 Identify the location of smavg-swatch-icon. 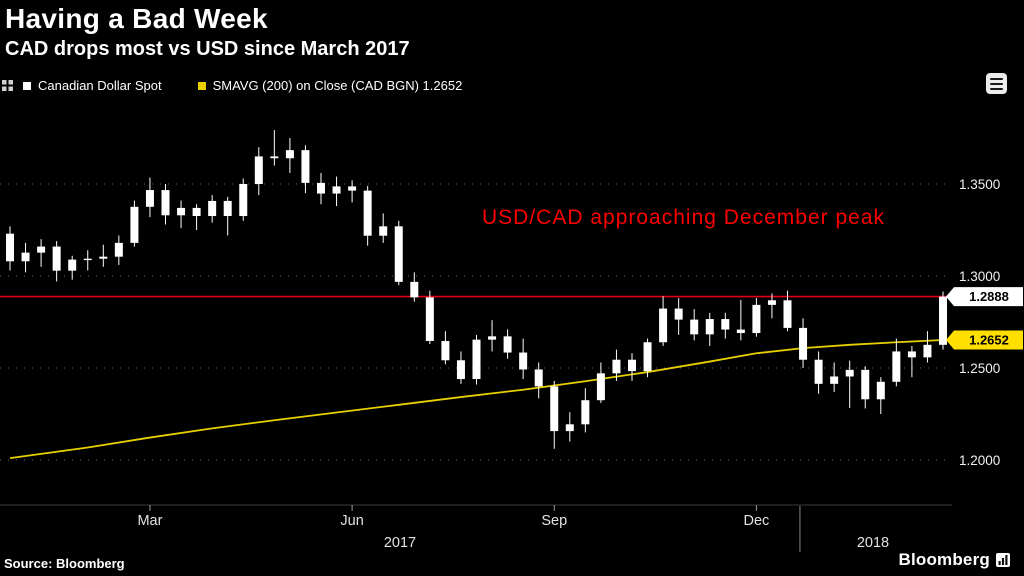
(201, 85).